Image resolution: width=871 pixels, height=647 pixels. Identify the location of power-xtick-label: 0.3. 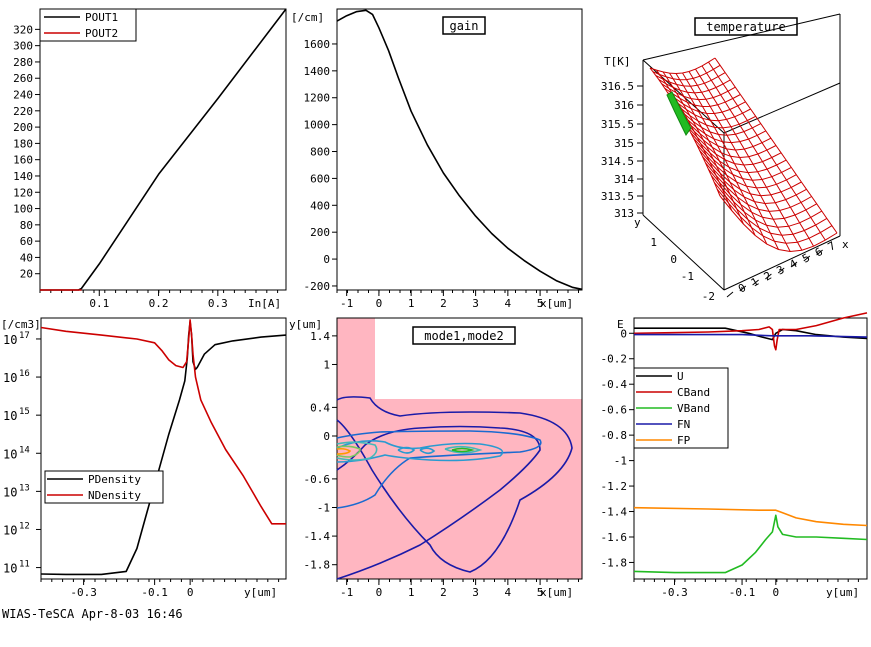
(218, 303).